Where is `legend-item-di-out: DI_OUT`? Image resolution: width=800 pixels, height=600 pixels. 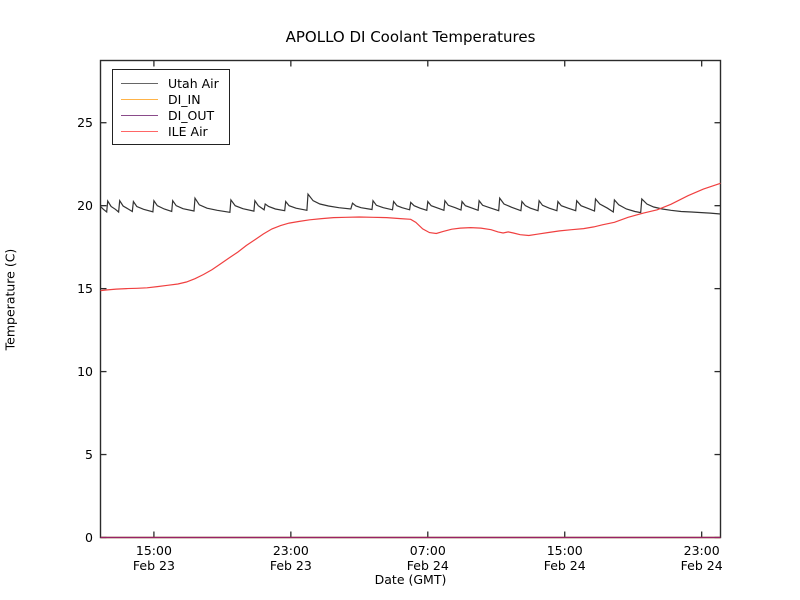
legend-item-di-out: DI_OUT is located at coordinates (170, 115).